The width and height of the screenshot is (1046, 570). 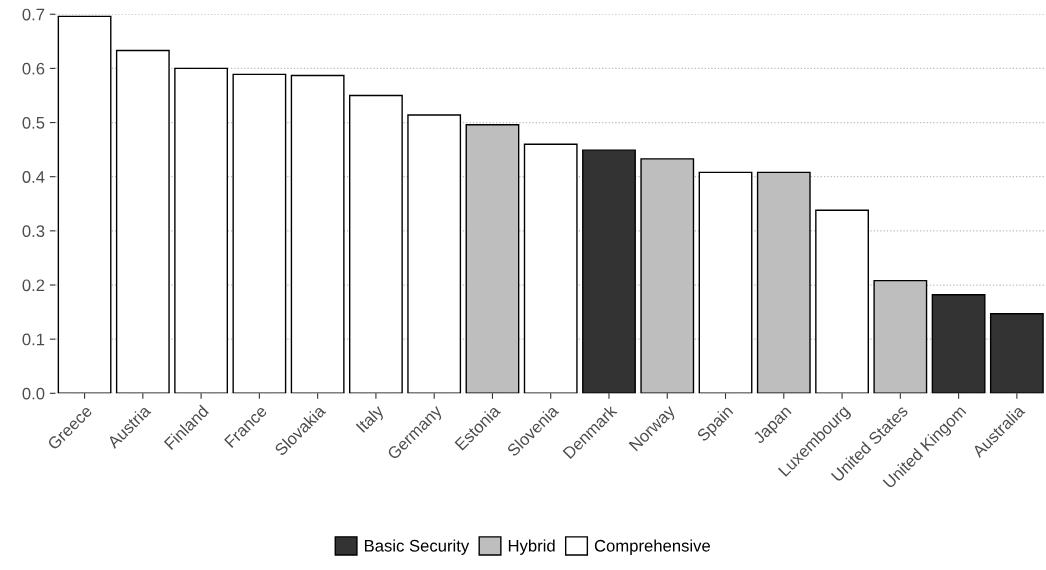 What do you see at coordinates (33, 285) in the screenshot?
I see `y-tick-label: 0.2` at bounding box center [33, 285].